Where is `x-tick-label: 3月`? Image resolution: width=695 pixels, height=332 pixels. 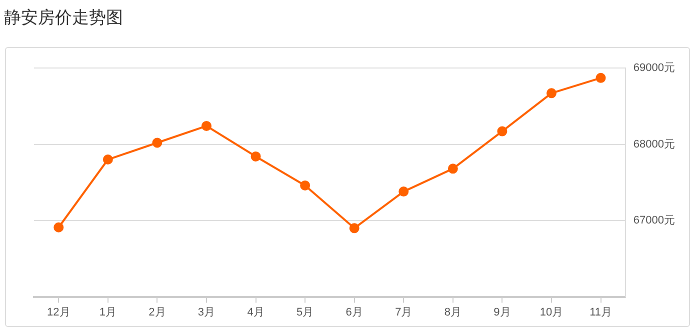
x-tick-label: 3月 is located at coordinates (207, 312).